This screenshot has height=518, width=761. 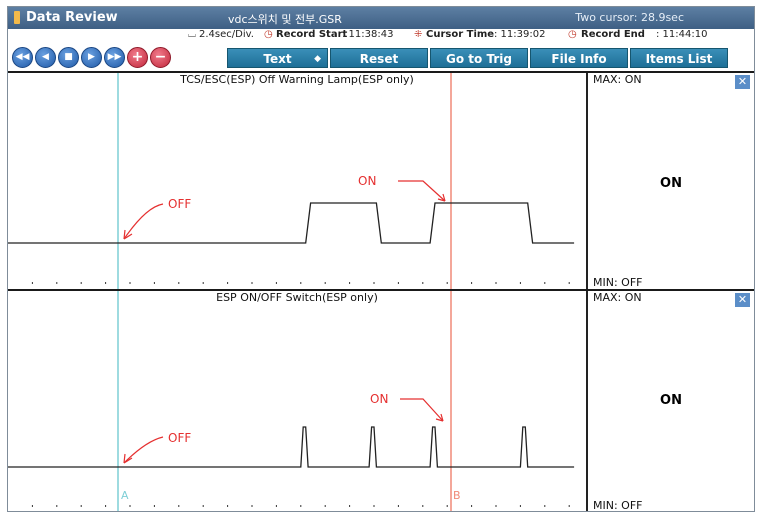 I want to click on time-scale: 2.4sec/Div., so click(x=226, y=34).